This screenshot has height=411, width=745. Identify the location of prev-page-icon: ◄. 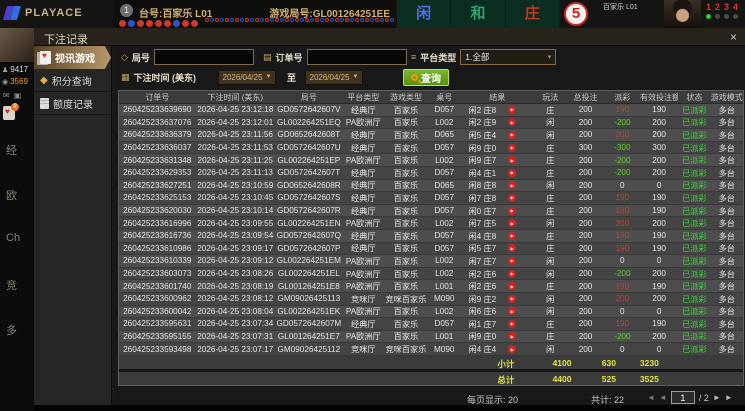
(662, 397).